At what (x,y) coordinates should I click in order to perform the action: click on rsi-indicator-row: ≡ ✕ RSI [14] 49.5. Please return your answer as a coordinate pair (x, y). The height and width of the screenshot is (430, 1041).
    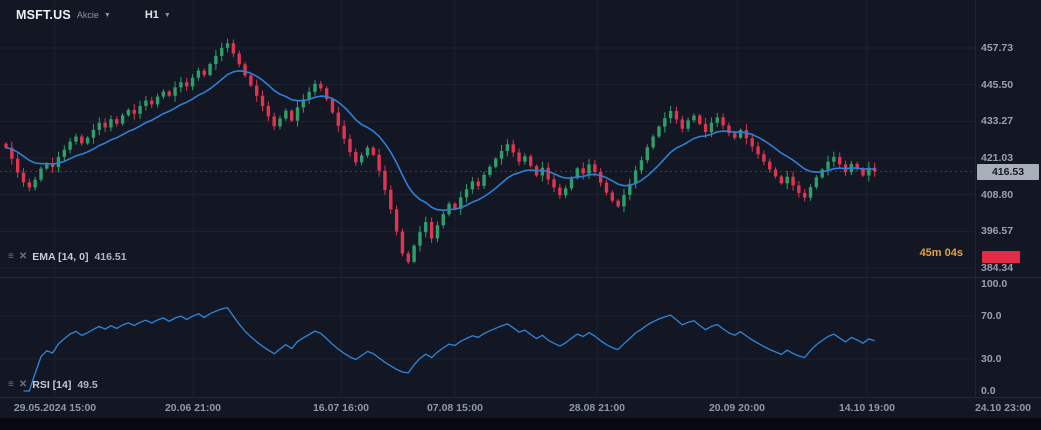
    Looking at the image, I should click on (53, 385).